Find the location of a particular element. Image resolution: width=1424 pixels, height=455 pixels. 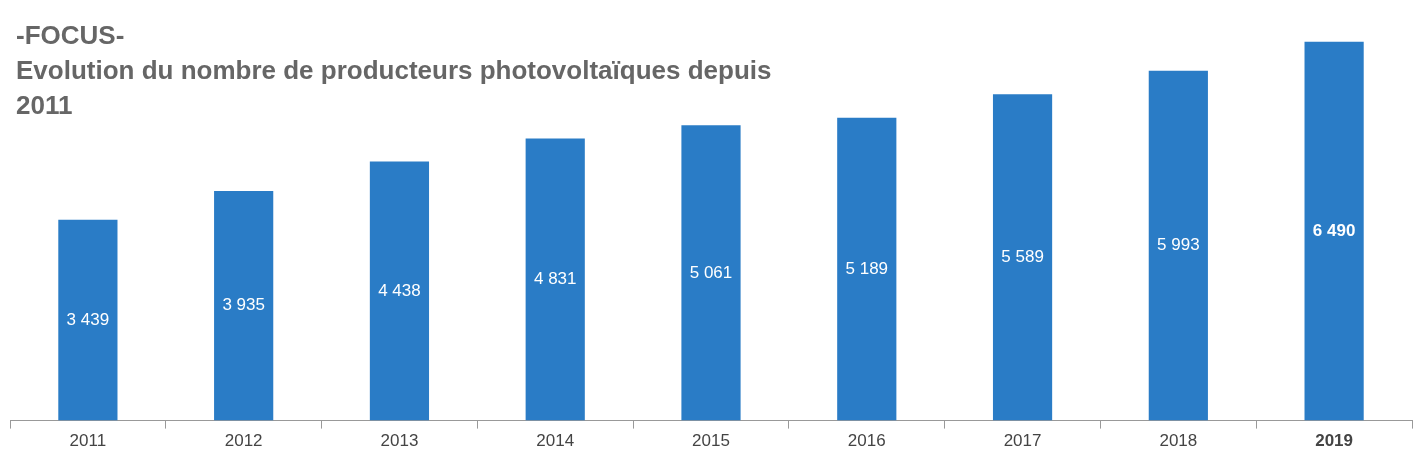

data-label: 5 993 is located at coordinates (1178, 245).